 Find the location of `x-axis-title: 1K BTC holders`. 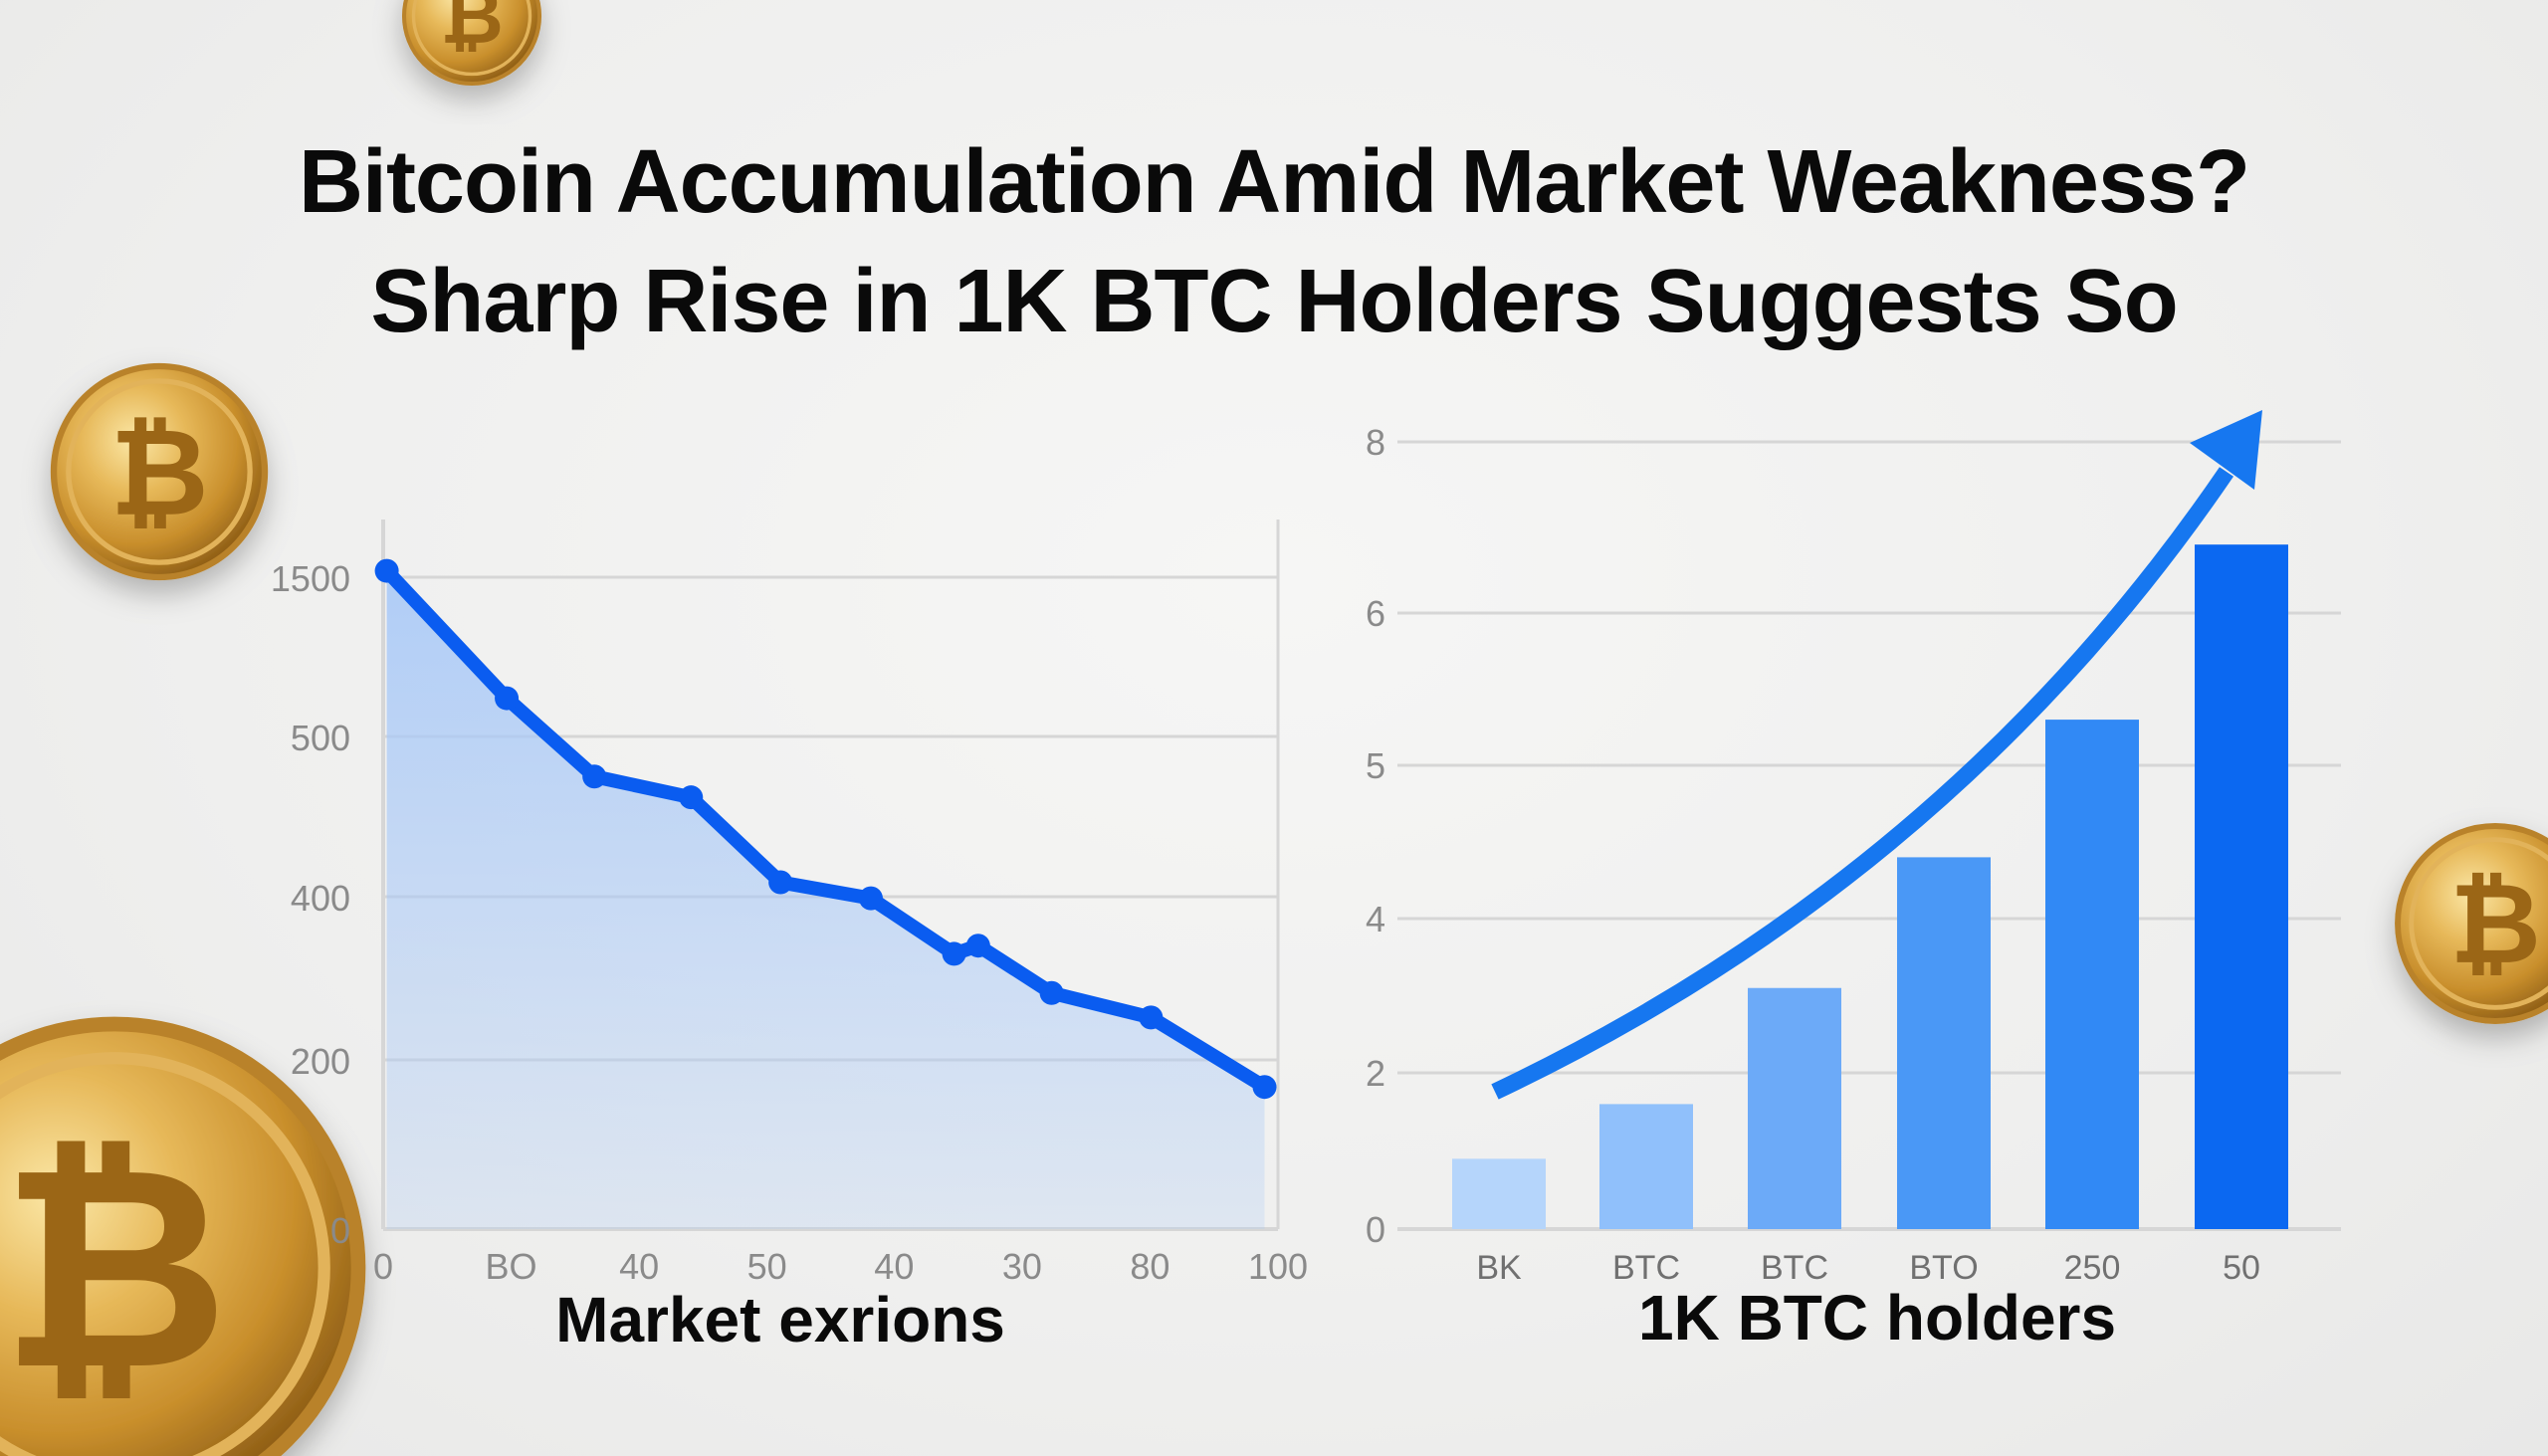

x-axis-title: 1K BTC holders is located at coordinates (1877, 1317).